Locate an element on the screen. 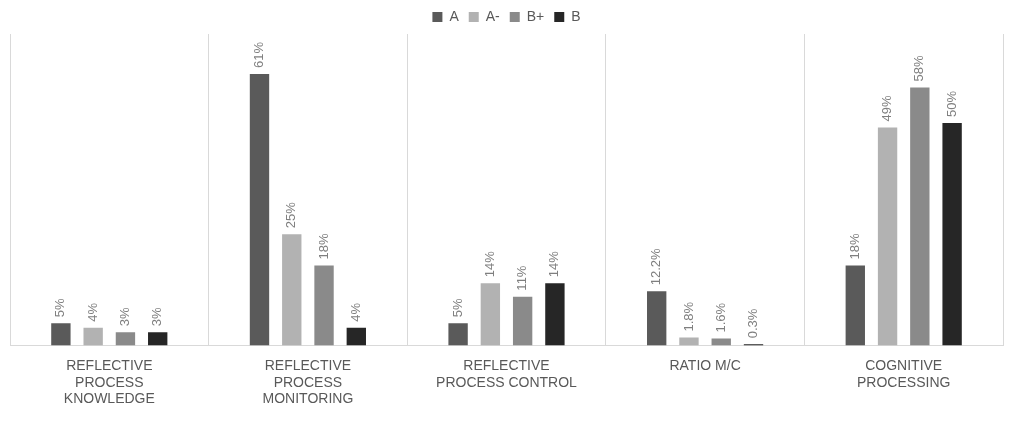  data-label: 49% is located at coordinates (887, 108).